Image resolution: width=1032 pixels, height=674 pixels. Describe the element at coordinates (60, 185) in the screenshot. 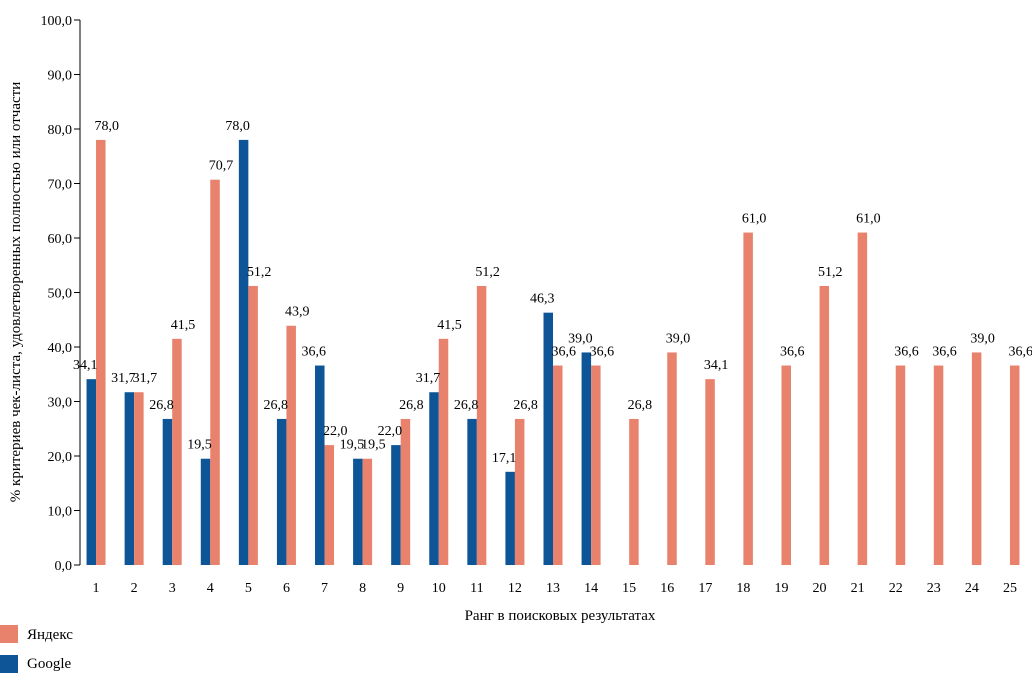

I see `y-tick-label: 70,0` at that location.